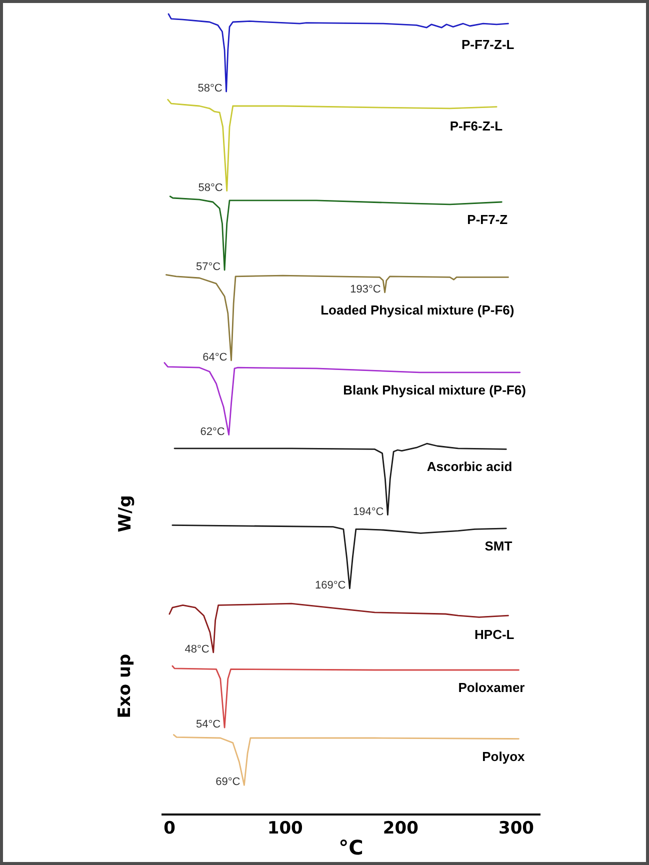 The image size is (649, 865). What do you see at coordinates (417, 310) in the screenshot?
I see `series-label: Loaded Physical mixture (P-F6)` at bounding box center [417, 310].